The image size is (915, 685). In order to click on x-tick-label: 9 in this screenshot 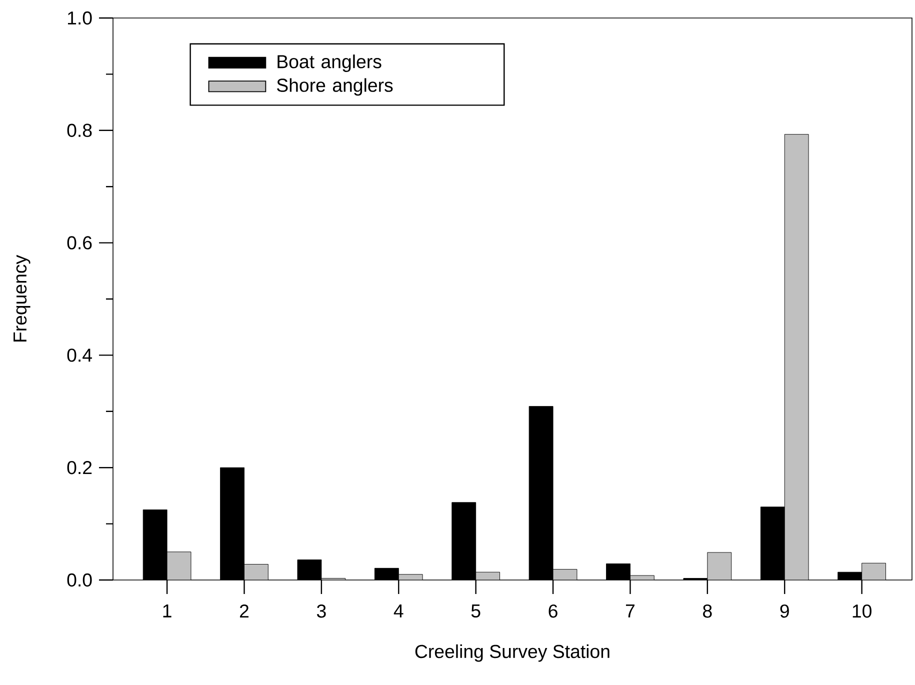, I will do `click(784, 611)`.